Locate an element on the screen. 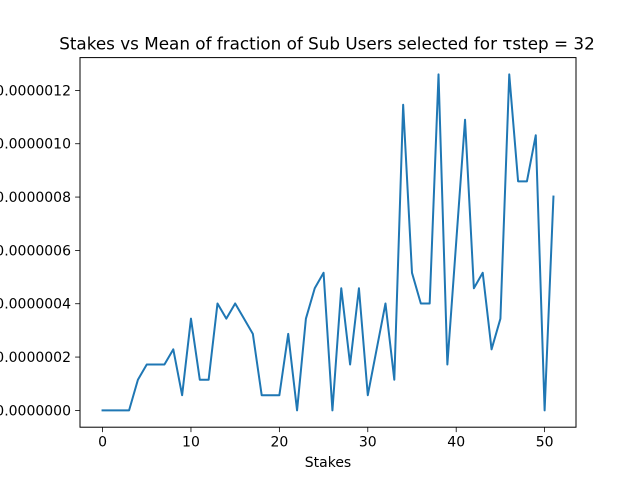 This screenshot has width=640, height=480. x-tick-label: 50 is located at coordinates (545, 443).